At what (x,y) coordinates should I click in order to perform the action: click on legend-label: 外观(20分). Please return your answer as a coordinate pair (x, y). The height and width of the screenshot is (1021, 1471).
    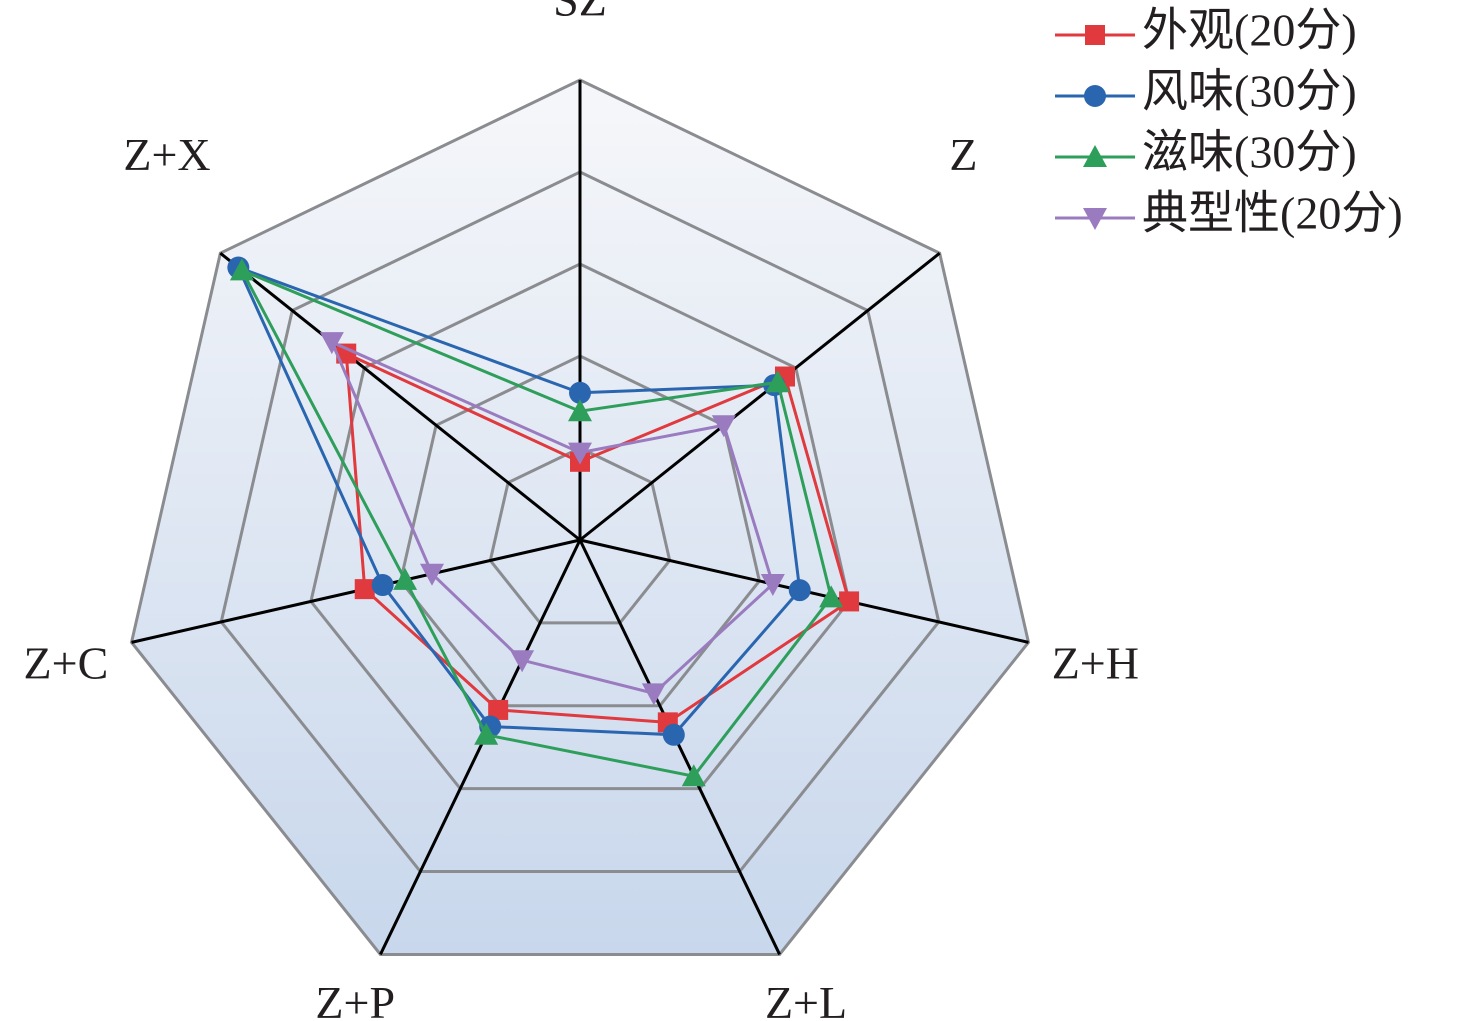
    Looking at the image, I should click on (1249, 30).